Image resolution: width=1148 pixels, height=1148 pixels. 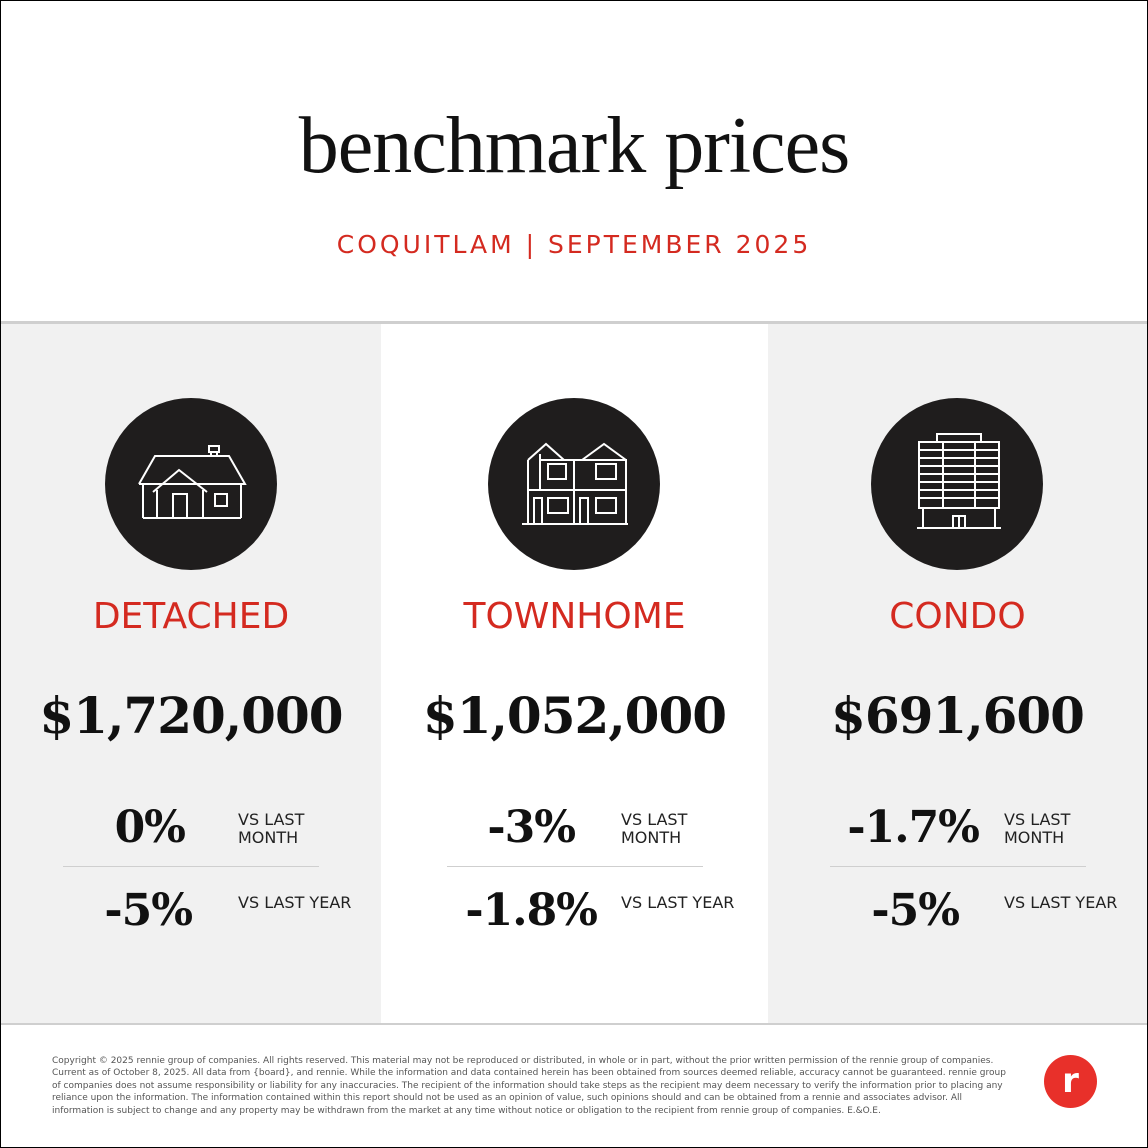 I want to click on townhome-icon, so click(x=574, y=484).